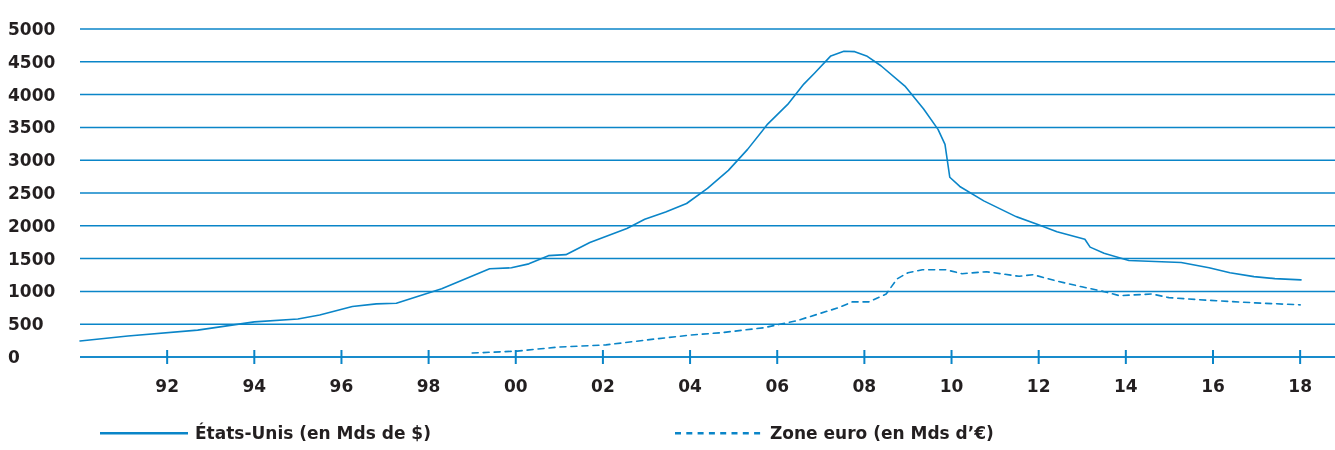 The image size is (1335, 450). What do you see at coordinates (1038, 386) in the screenshot?
I see `x-tick-label: 12` at bounding box center [1038, 386].